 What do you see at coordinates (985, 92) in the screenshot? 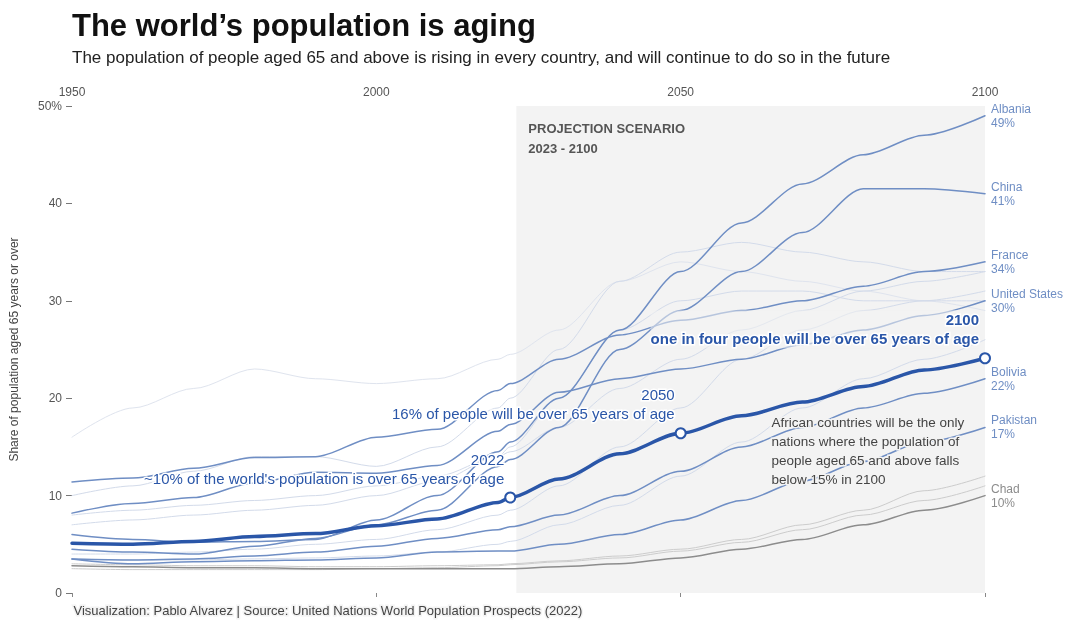
I see `x-tick-label: 2100` at bounding box center [985, 92].